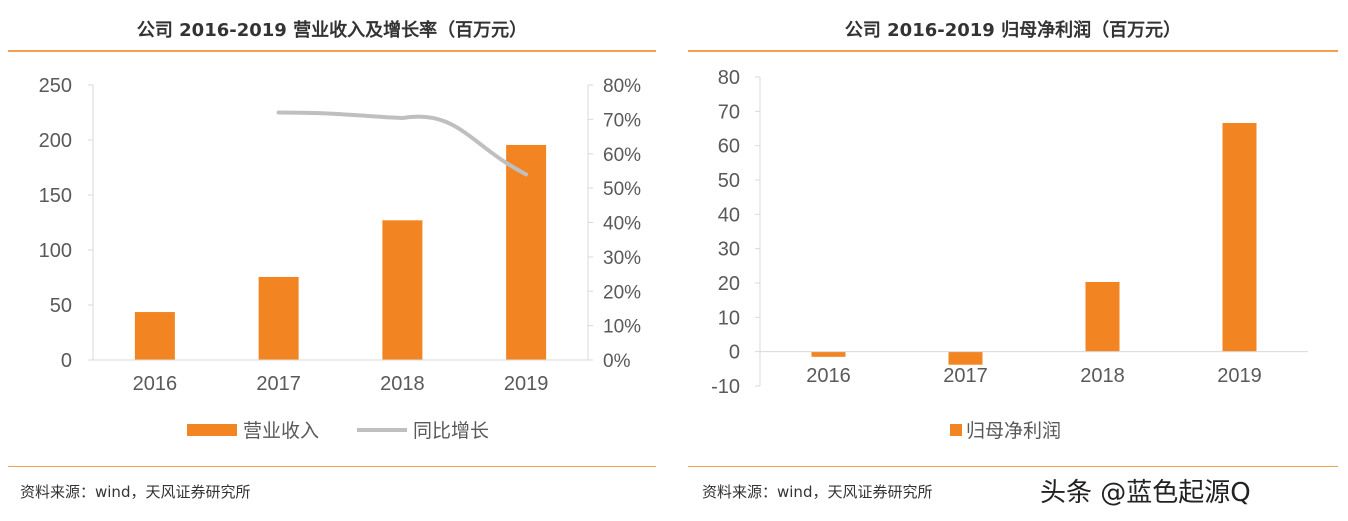 The image size is (1348, 521). What do you see at coordinates (622, 292) in the screenshot?
I see `chart1-y2tick-label: 20%` at bounding box center [622, 292].